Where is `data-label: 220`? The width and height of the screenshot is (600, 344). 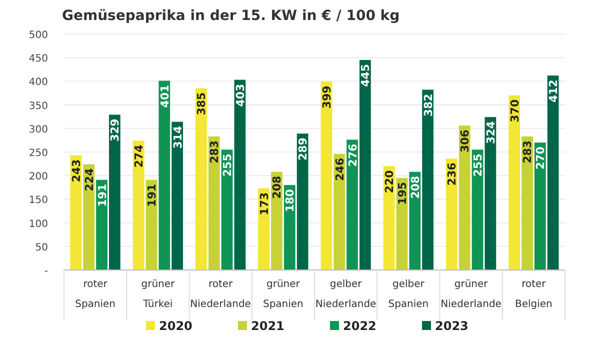 data-label: 220 is located at coordinates (389, 182).